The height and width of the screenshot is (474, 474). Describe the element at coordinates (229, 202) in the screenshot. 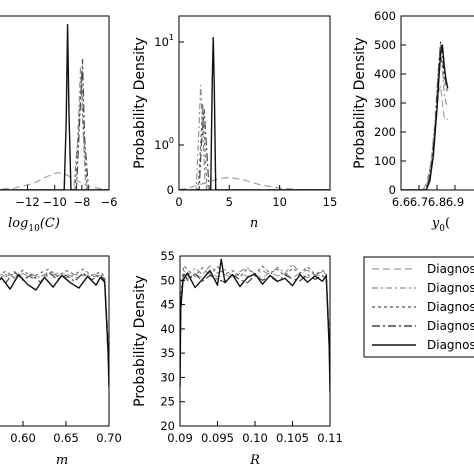

I see `x-tick-label: 5` at that location.